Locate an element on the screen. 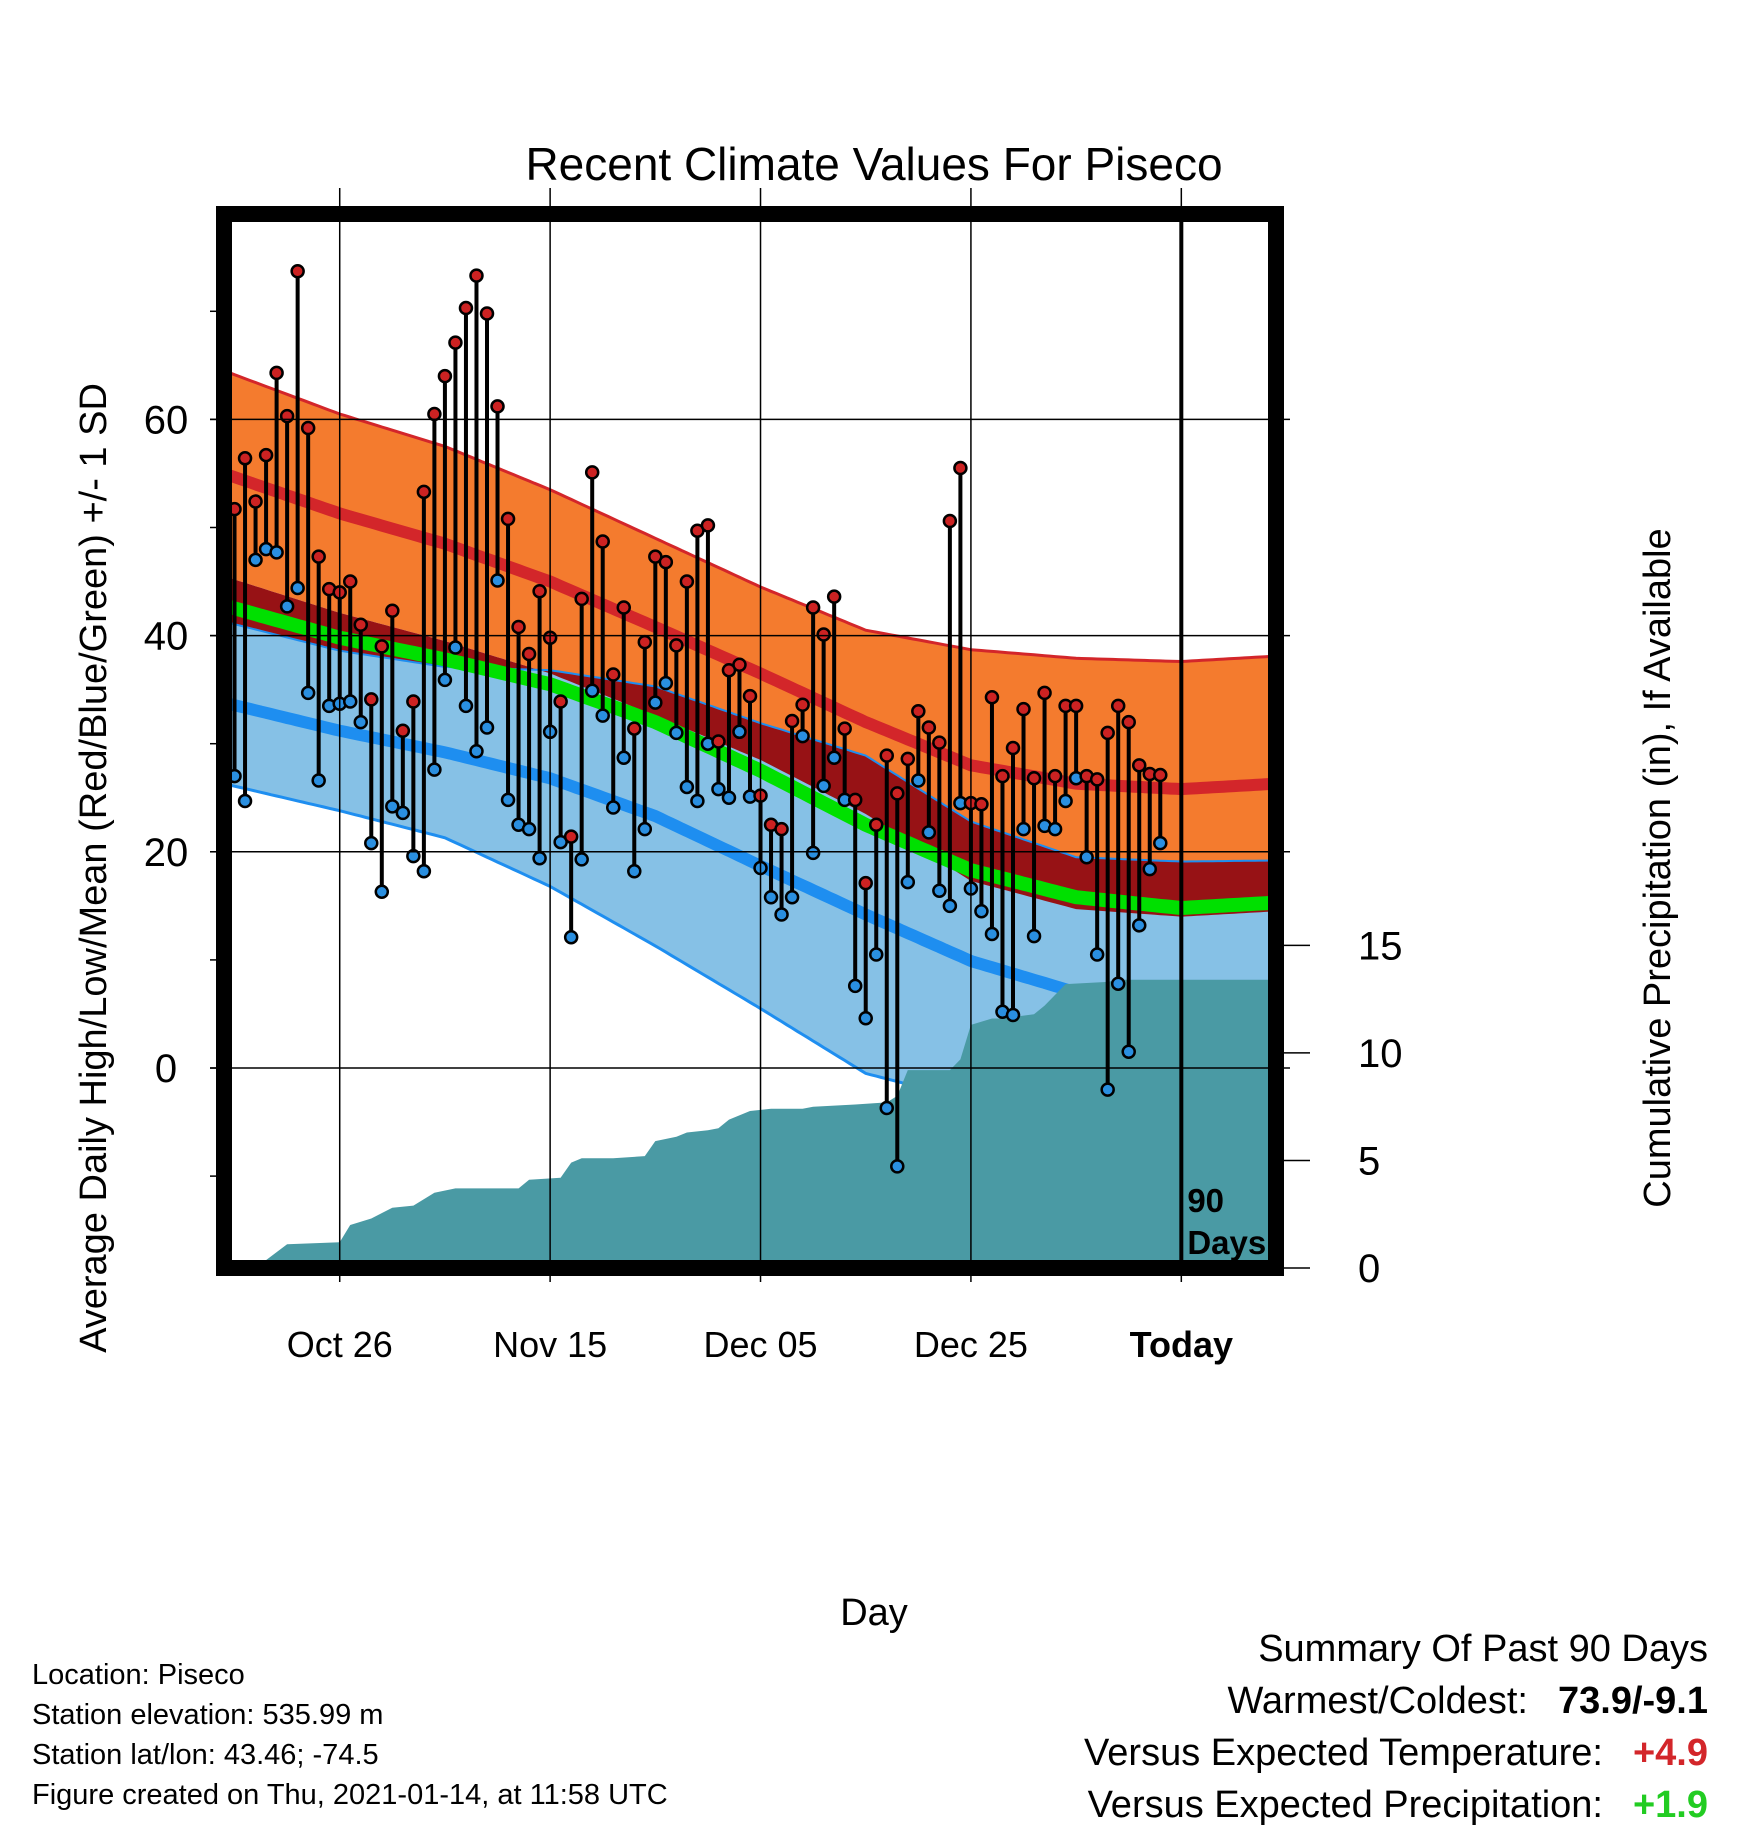 This screenshot has height=1828, width=1748. x-tick-label: Dec 05 is located at coordinates (760, 1344).